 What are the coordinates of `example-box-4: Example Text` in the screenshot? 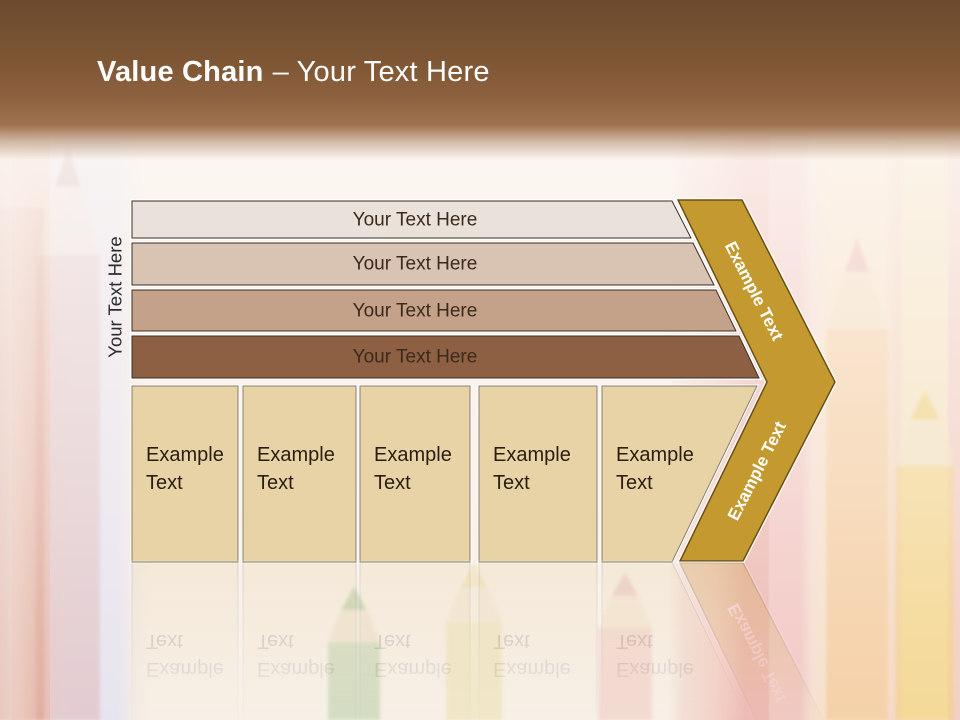 It's located at (538, 474).